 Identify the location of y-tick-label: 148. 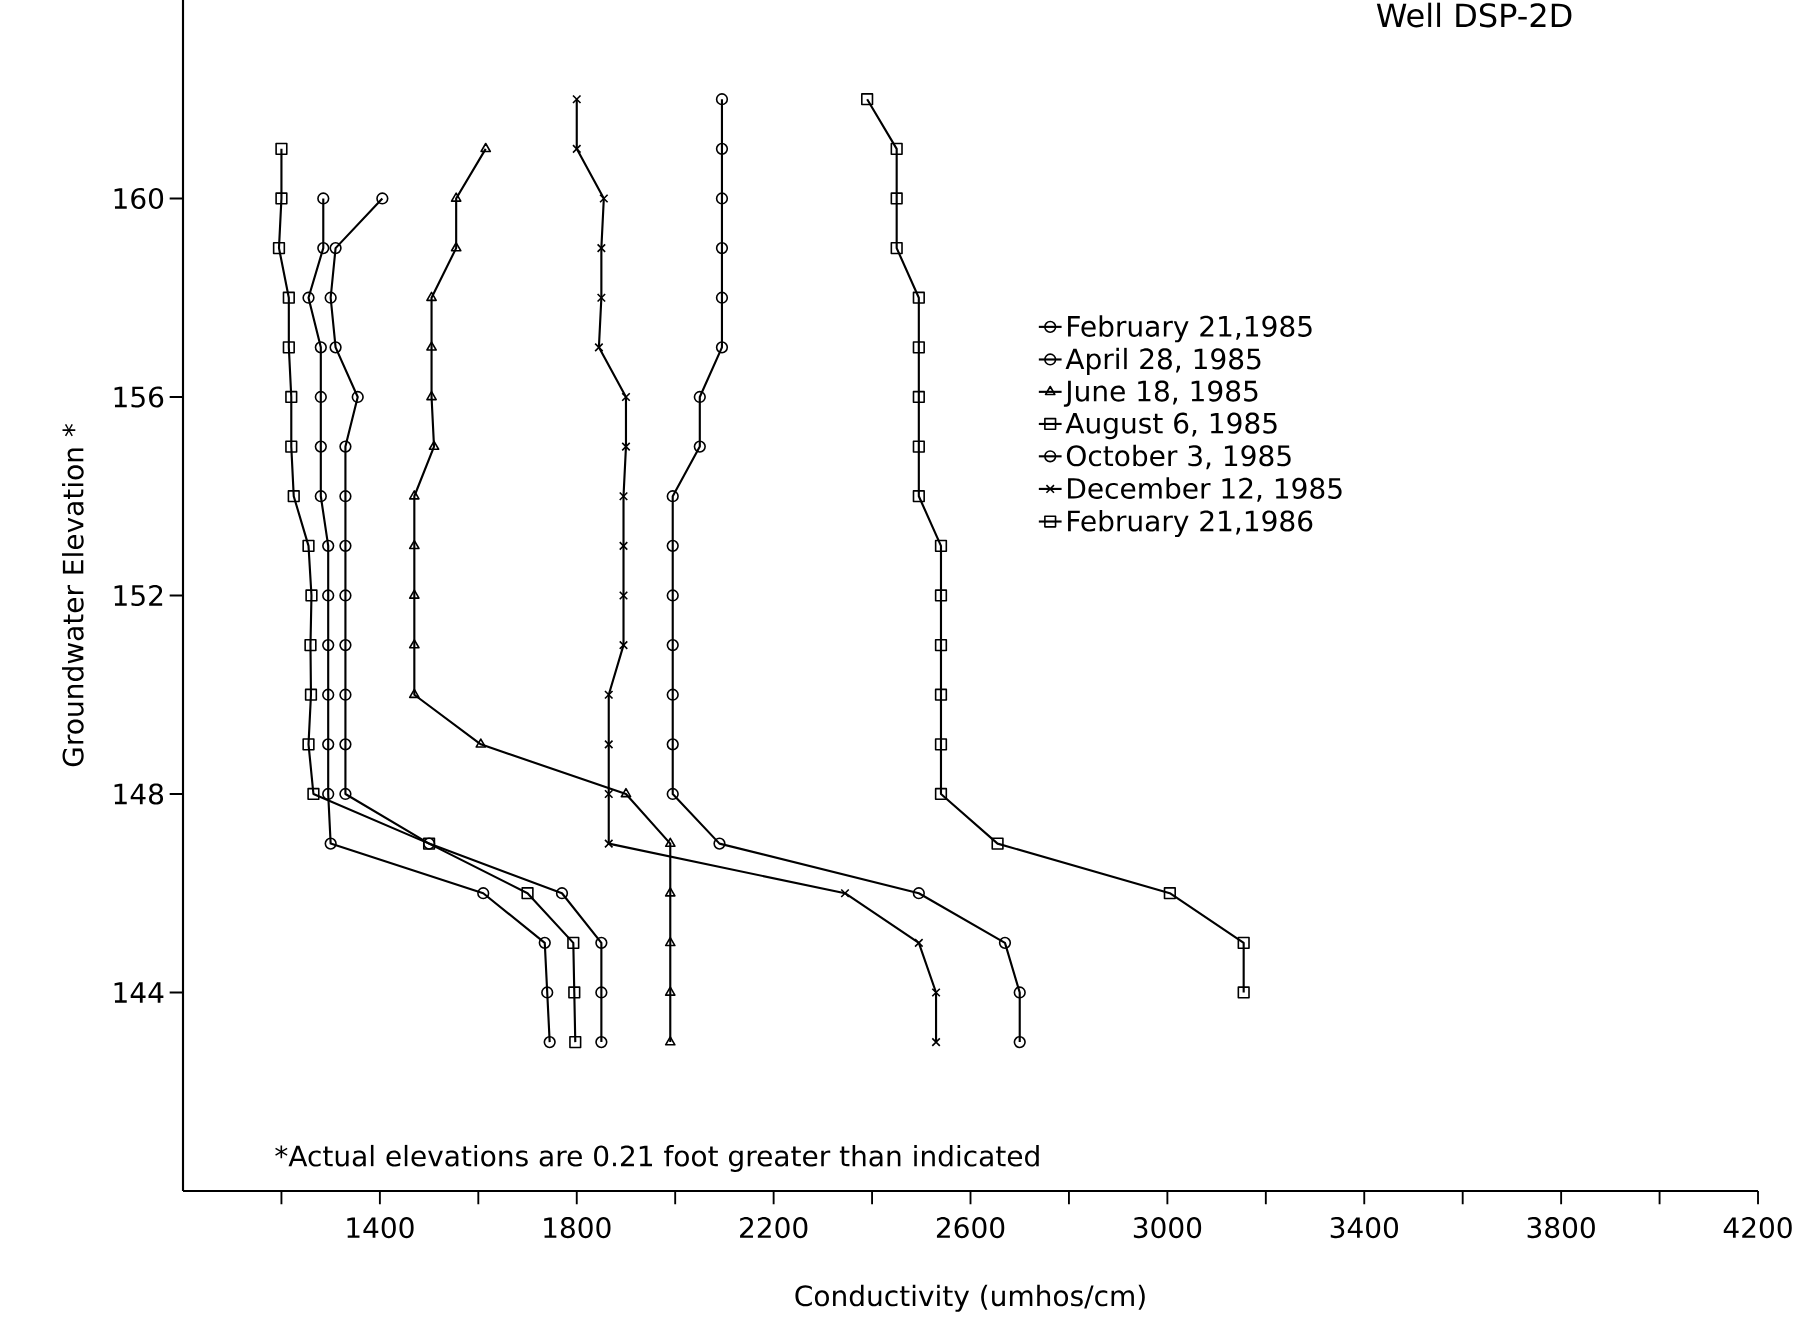
(139, 794).